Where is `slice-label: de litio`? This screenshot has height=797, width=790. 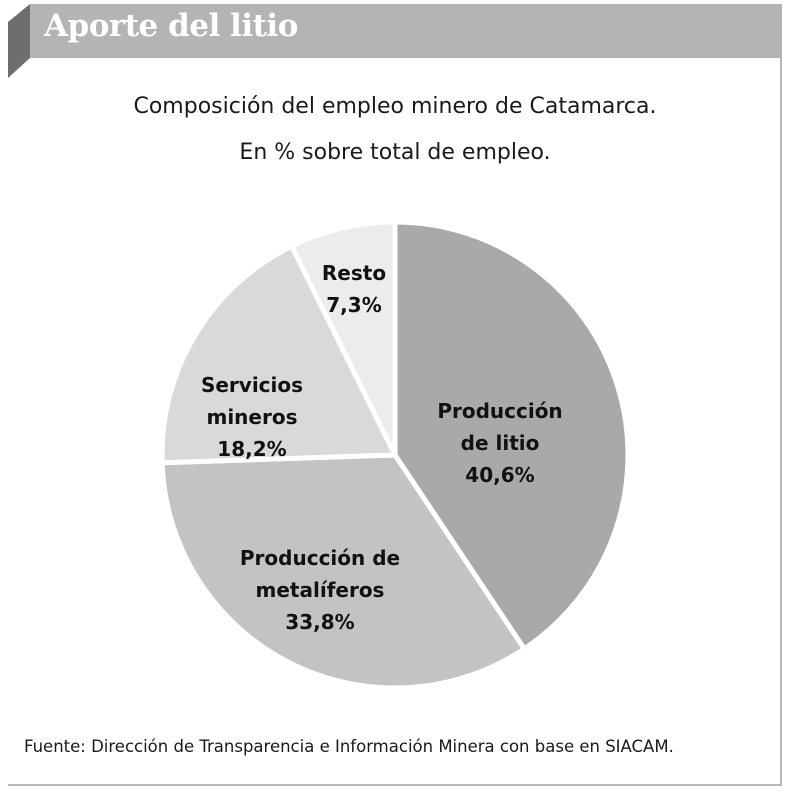
slice-label: de litio is located at coordinates (500, 443).